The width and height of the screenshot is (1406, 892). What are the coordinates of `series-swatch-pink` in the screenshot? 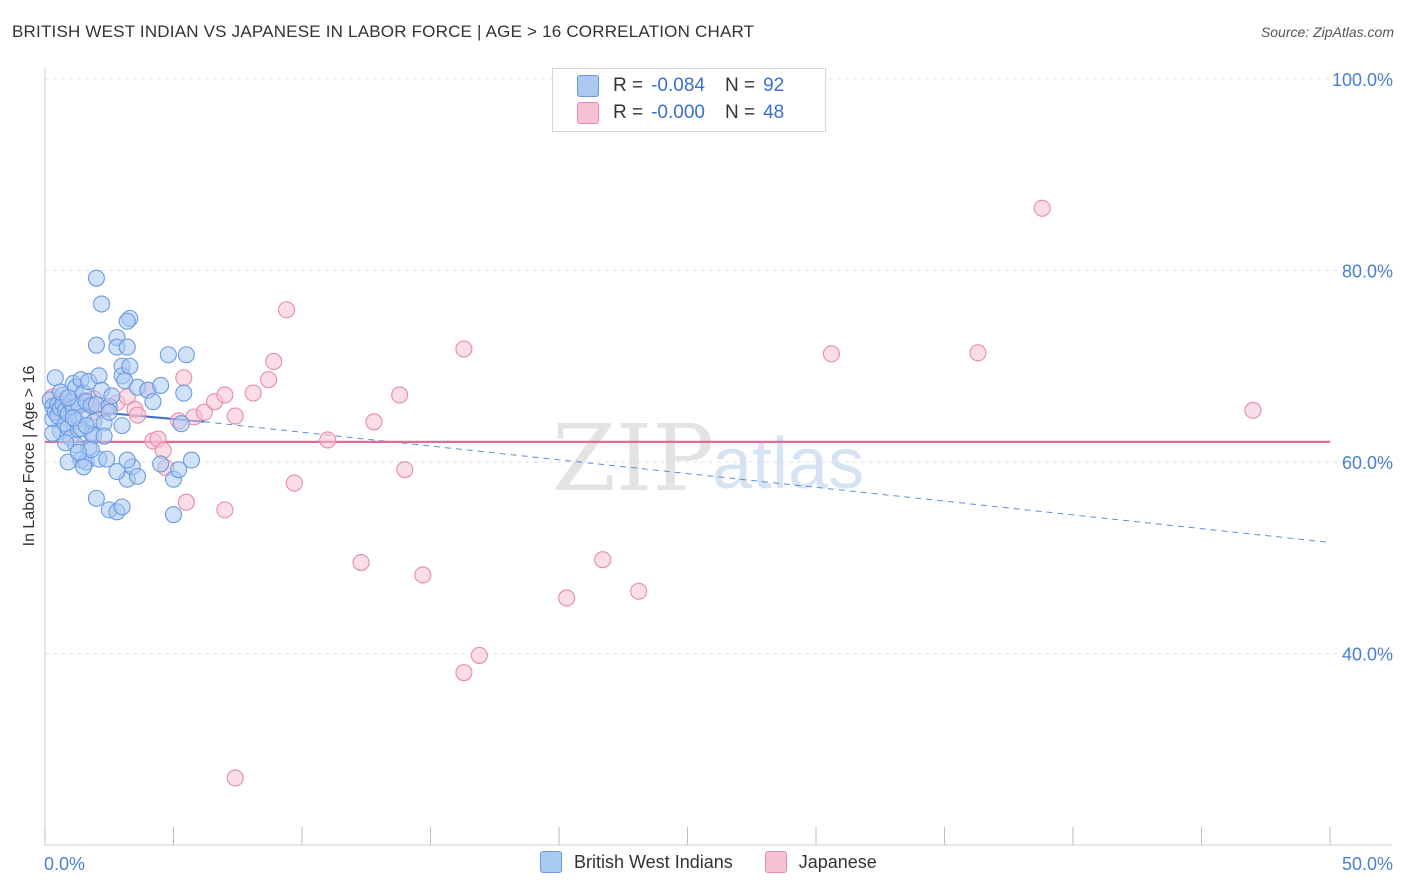 It's located at (775, 862).